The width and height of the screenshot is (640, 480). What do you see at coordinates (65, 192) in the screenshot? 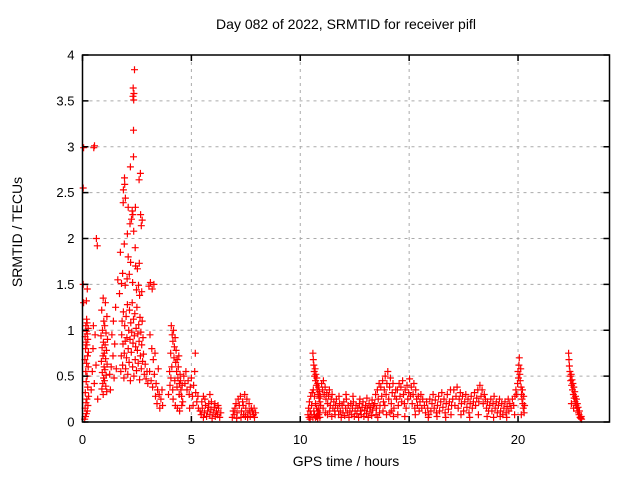
I see `y-tick-label: 2.5` at bounding box center [65, 192].